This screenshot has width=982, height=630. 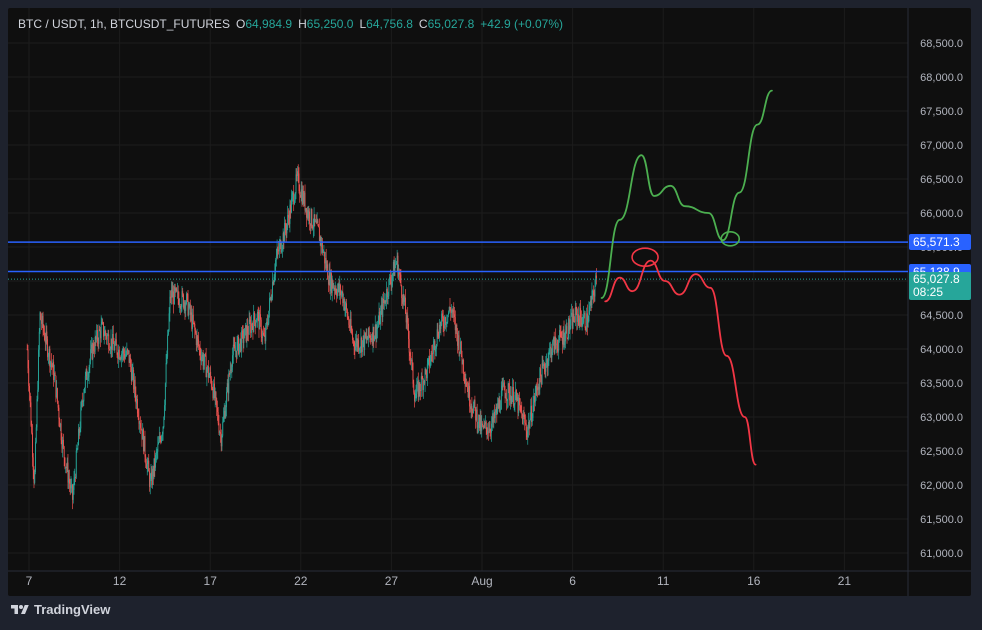 What do you see at coordinates (302, 24) in the screenshot?
I see `high-label: H` at bounding box center [302, 24].